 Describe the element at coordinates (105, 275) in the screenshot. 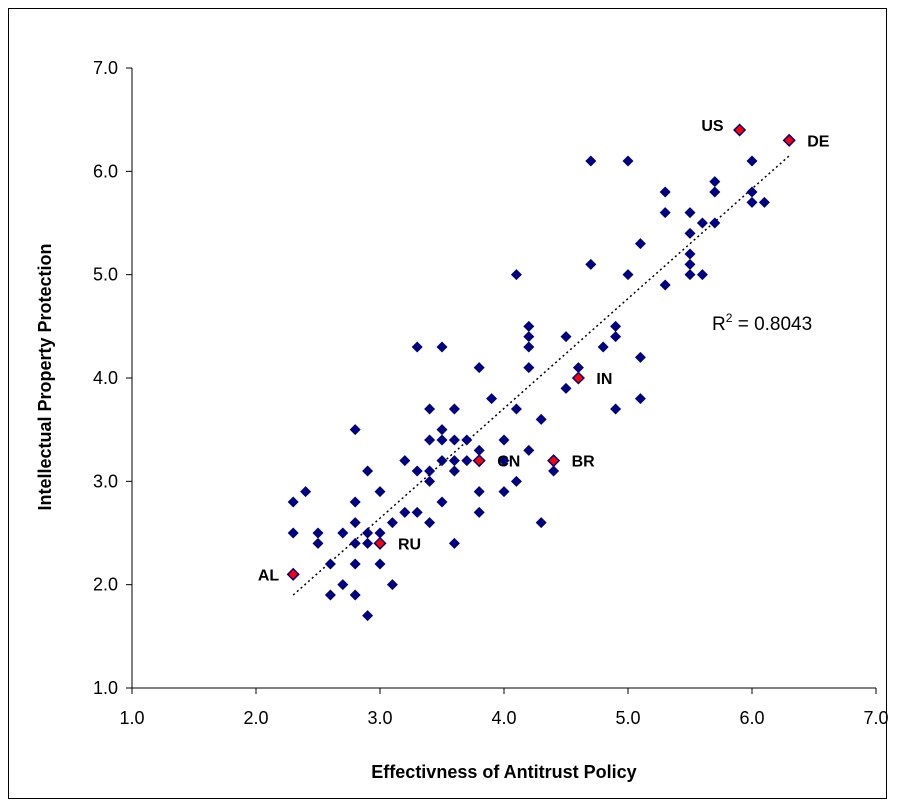

I see `y-tick-label: 5.0` at that location.